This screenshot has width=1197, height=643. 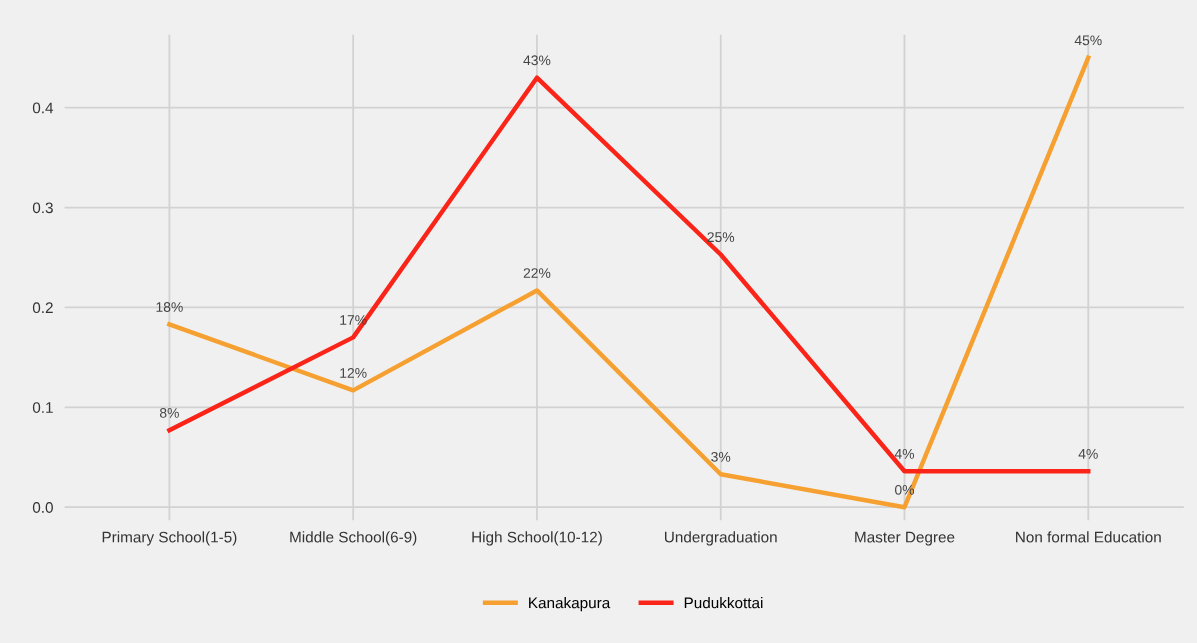 What do you see at coordinates (42, 407) in the screenshot?
I see `y-tick-label: 0.1` at bounding box center [42, 407].